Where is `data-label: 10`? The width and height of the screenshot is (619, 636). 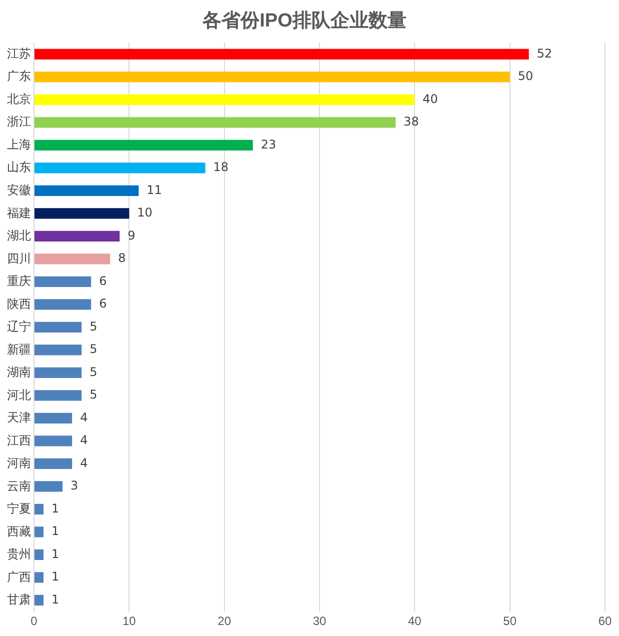 data-label: 10 is located at coordinates (144, 213).